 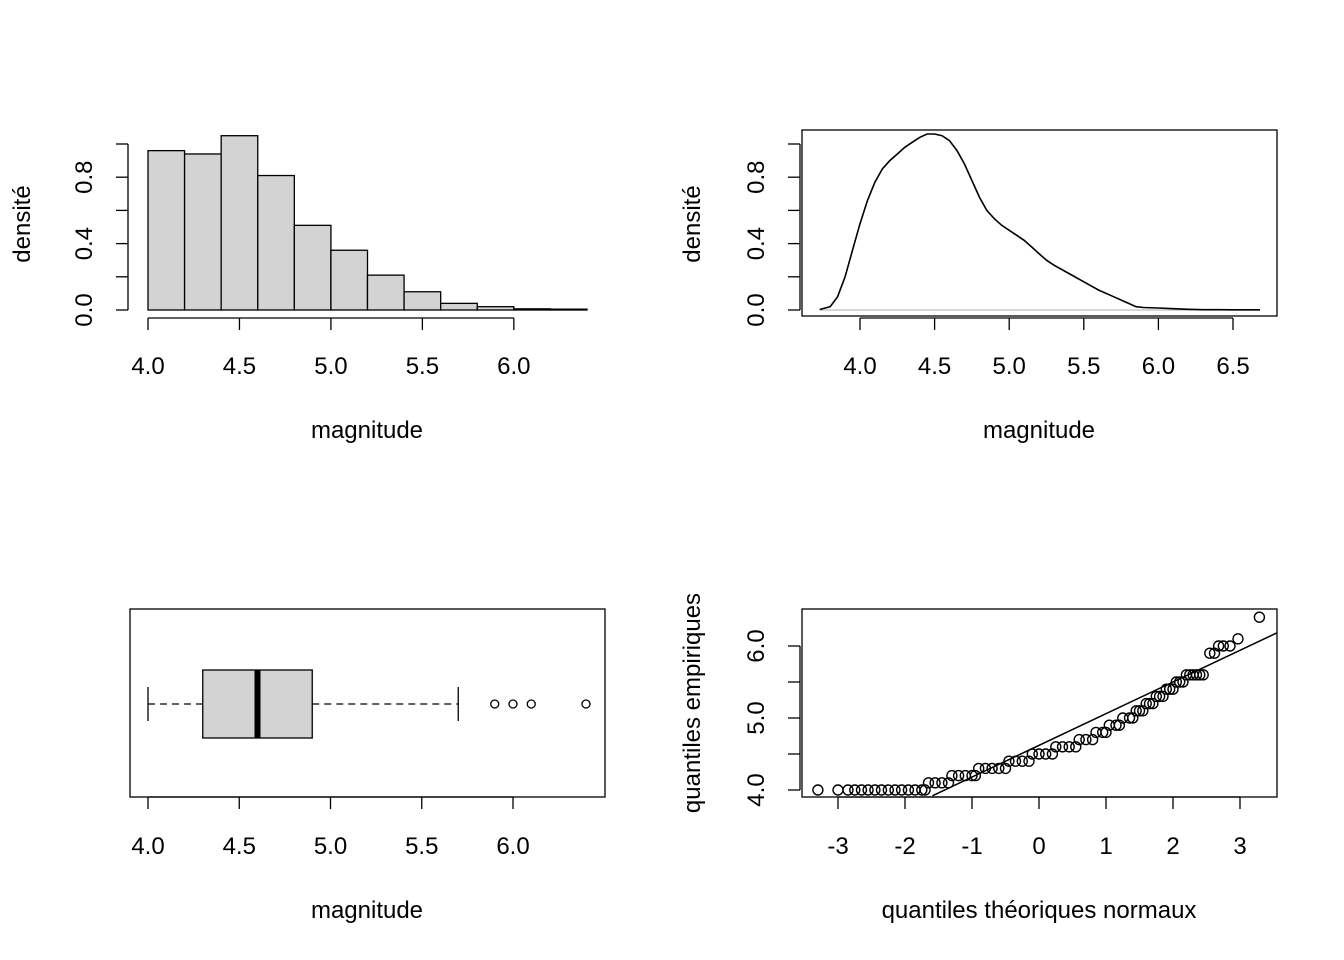 I want to click on density-x-tick-label: 5.5, so click(x=1083, y=366).